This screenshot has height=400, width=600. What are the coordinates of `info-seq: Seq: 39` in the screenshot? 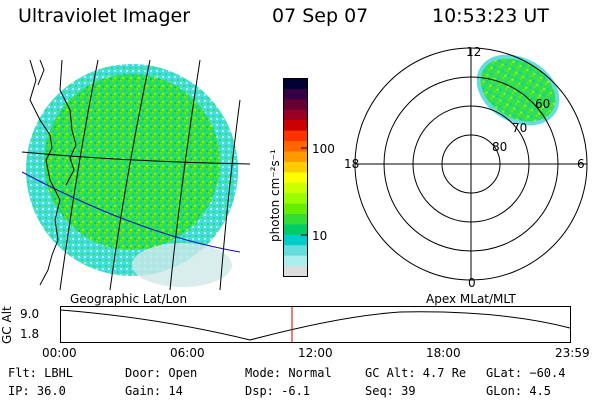 It's located at (390, 391).